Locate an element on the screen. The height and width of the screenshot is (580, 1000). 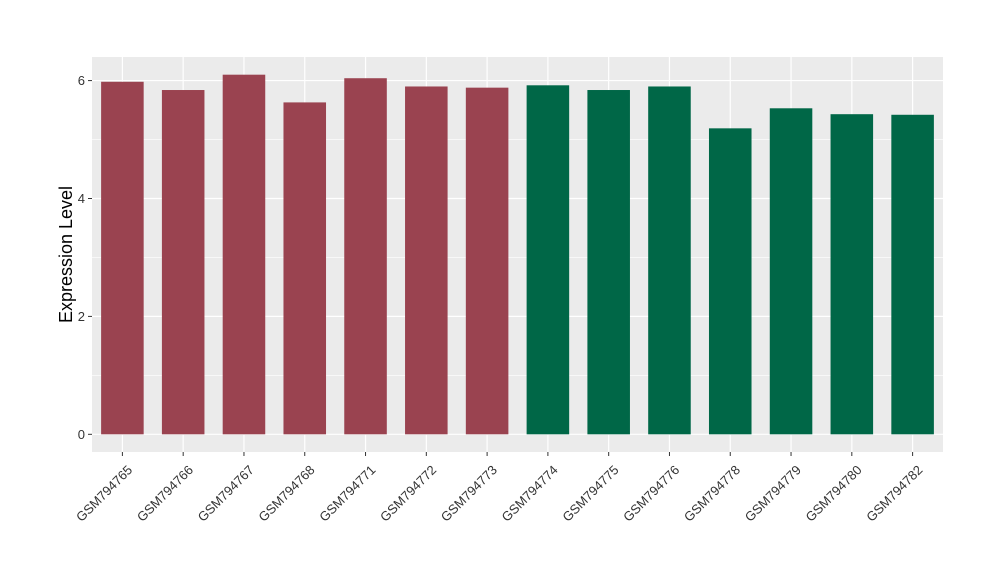
bar-gsm794765 is located at coordinates (122, 258).